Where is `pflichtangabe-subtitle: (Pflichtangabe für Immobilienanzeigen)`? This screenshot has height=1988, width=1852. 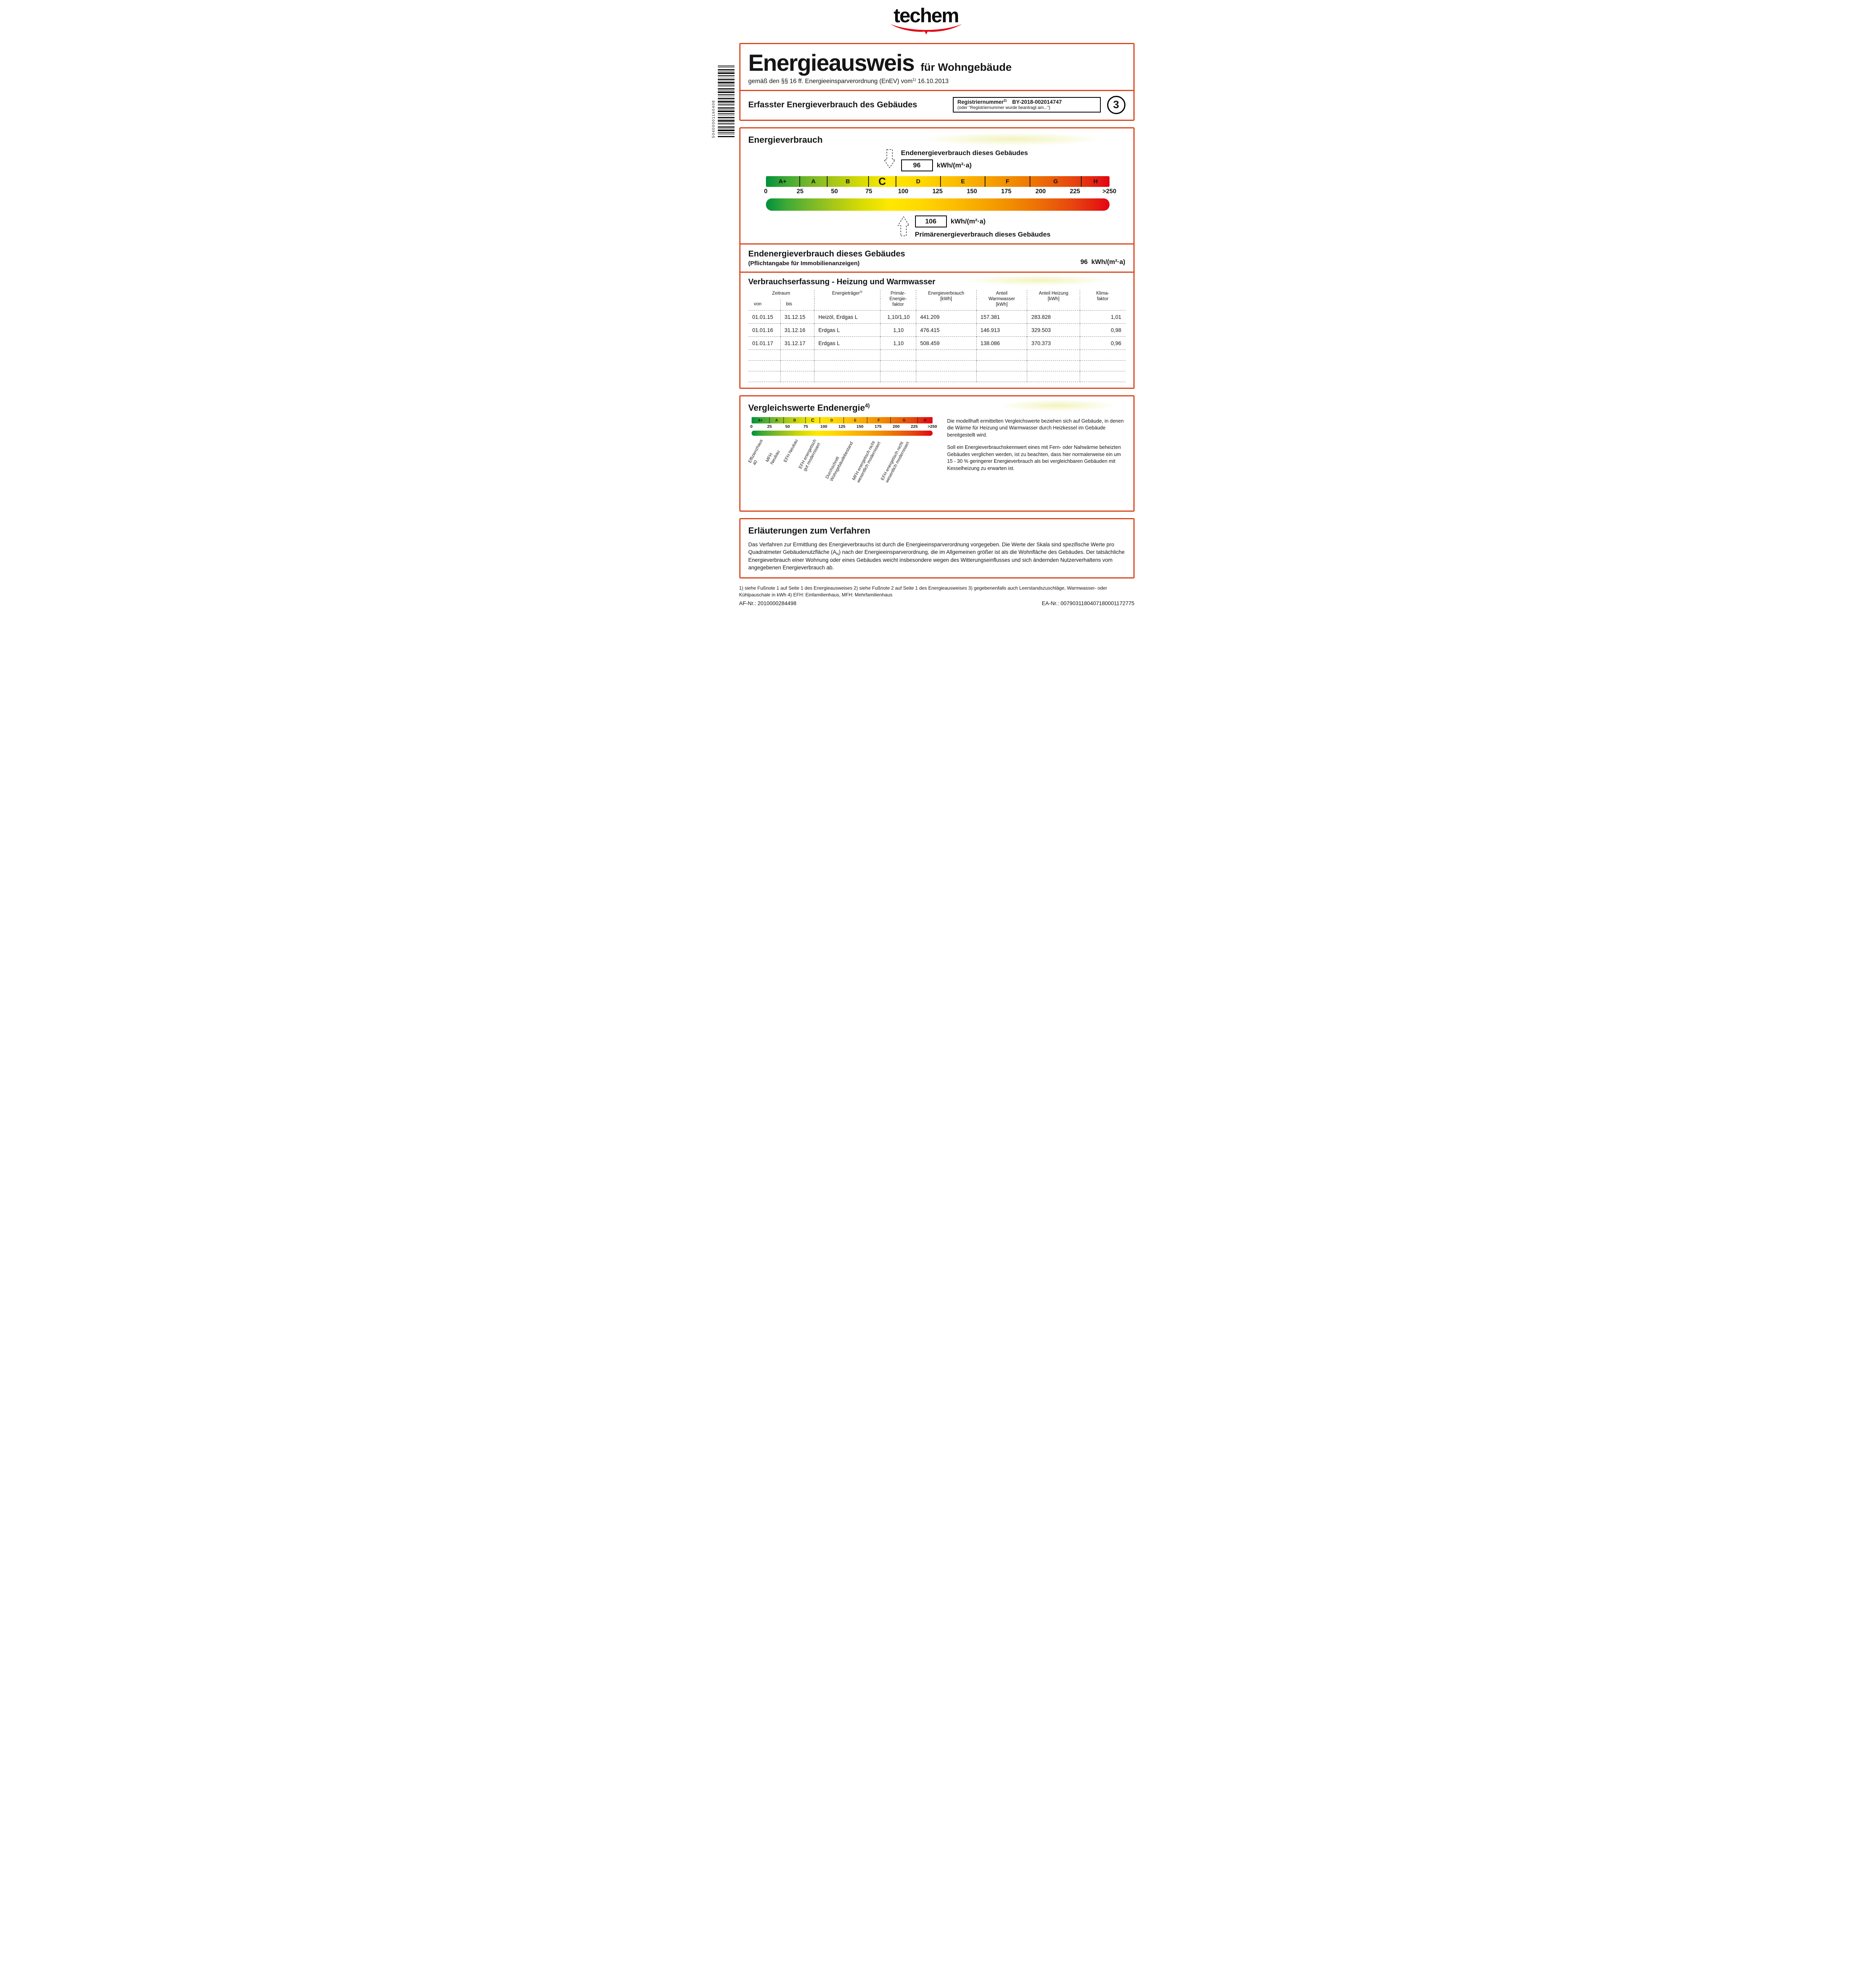 pflichtangabe-subtitle: (Pflichtangabe für Immobilienanzeigen) is located at coordinates (804, 263).